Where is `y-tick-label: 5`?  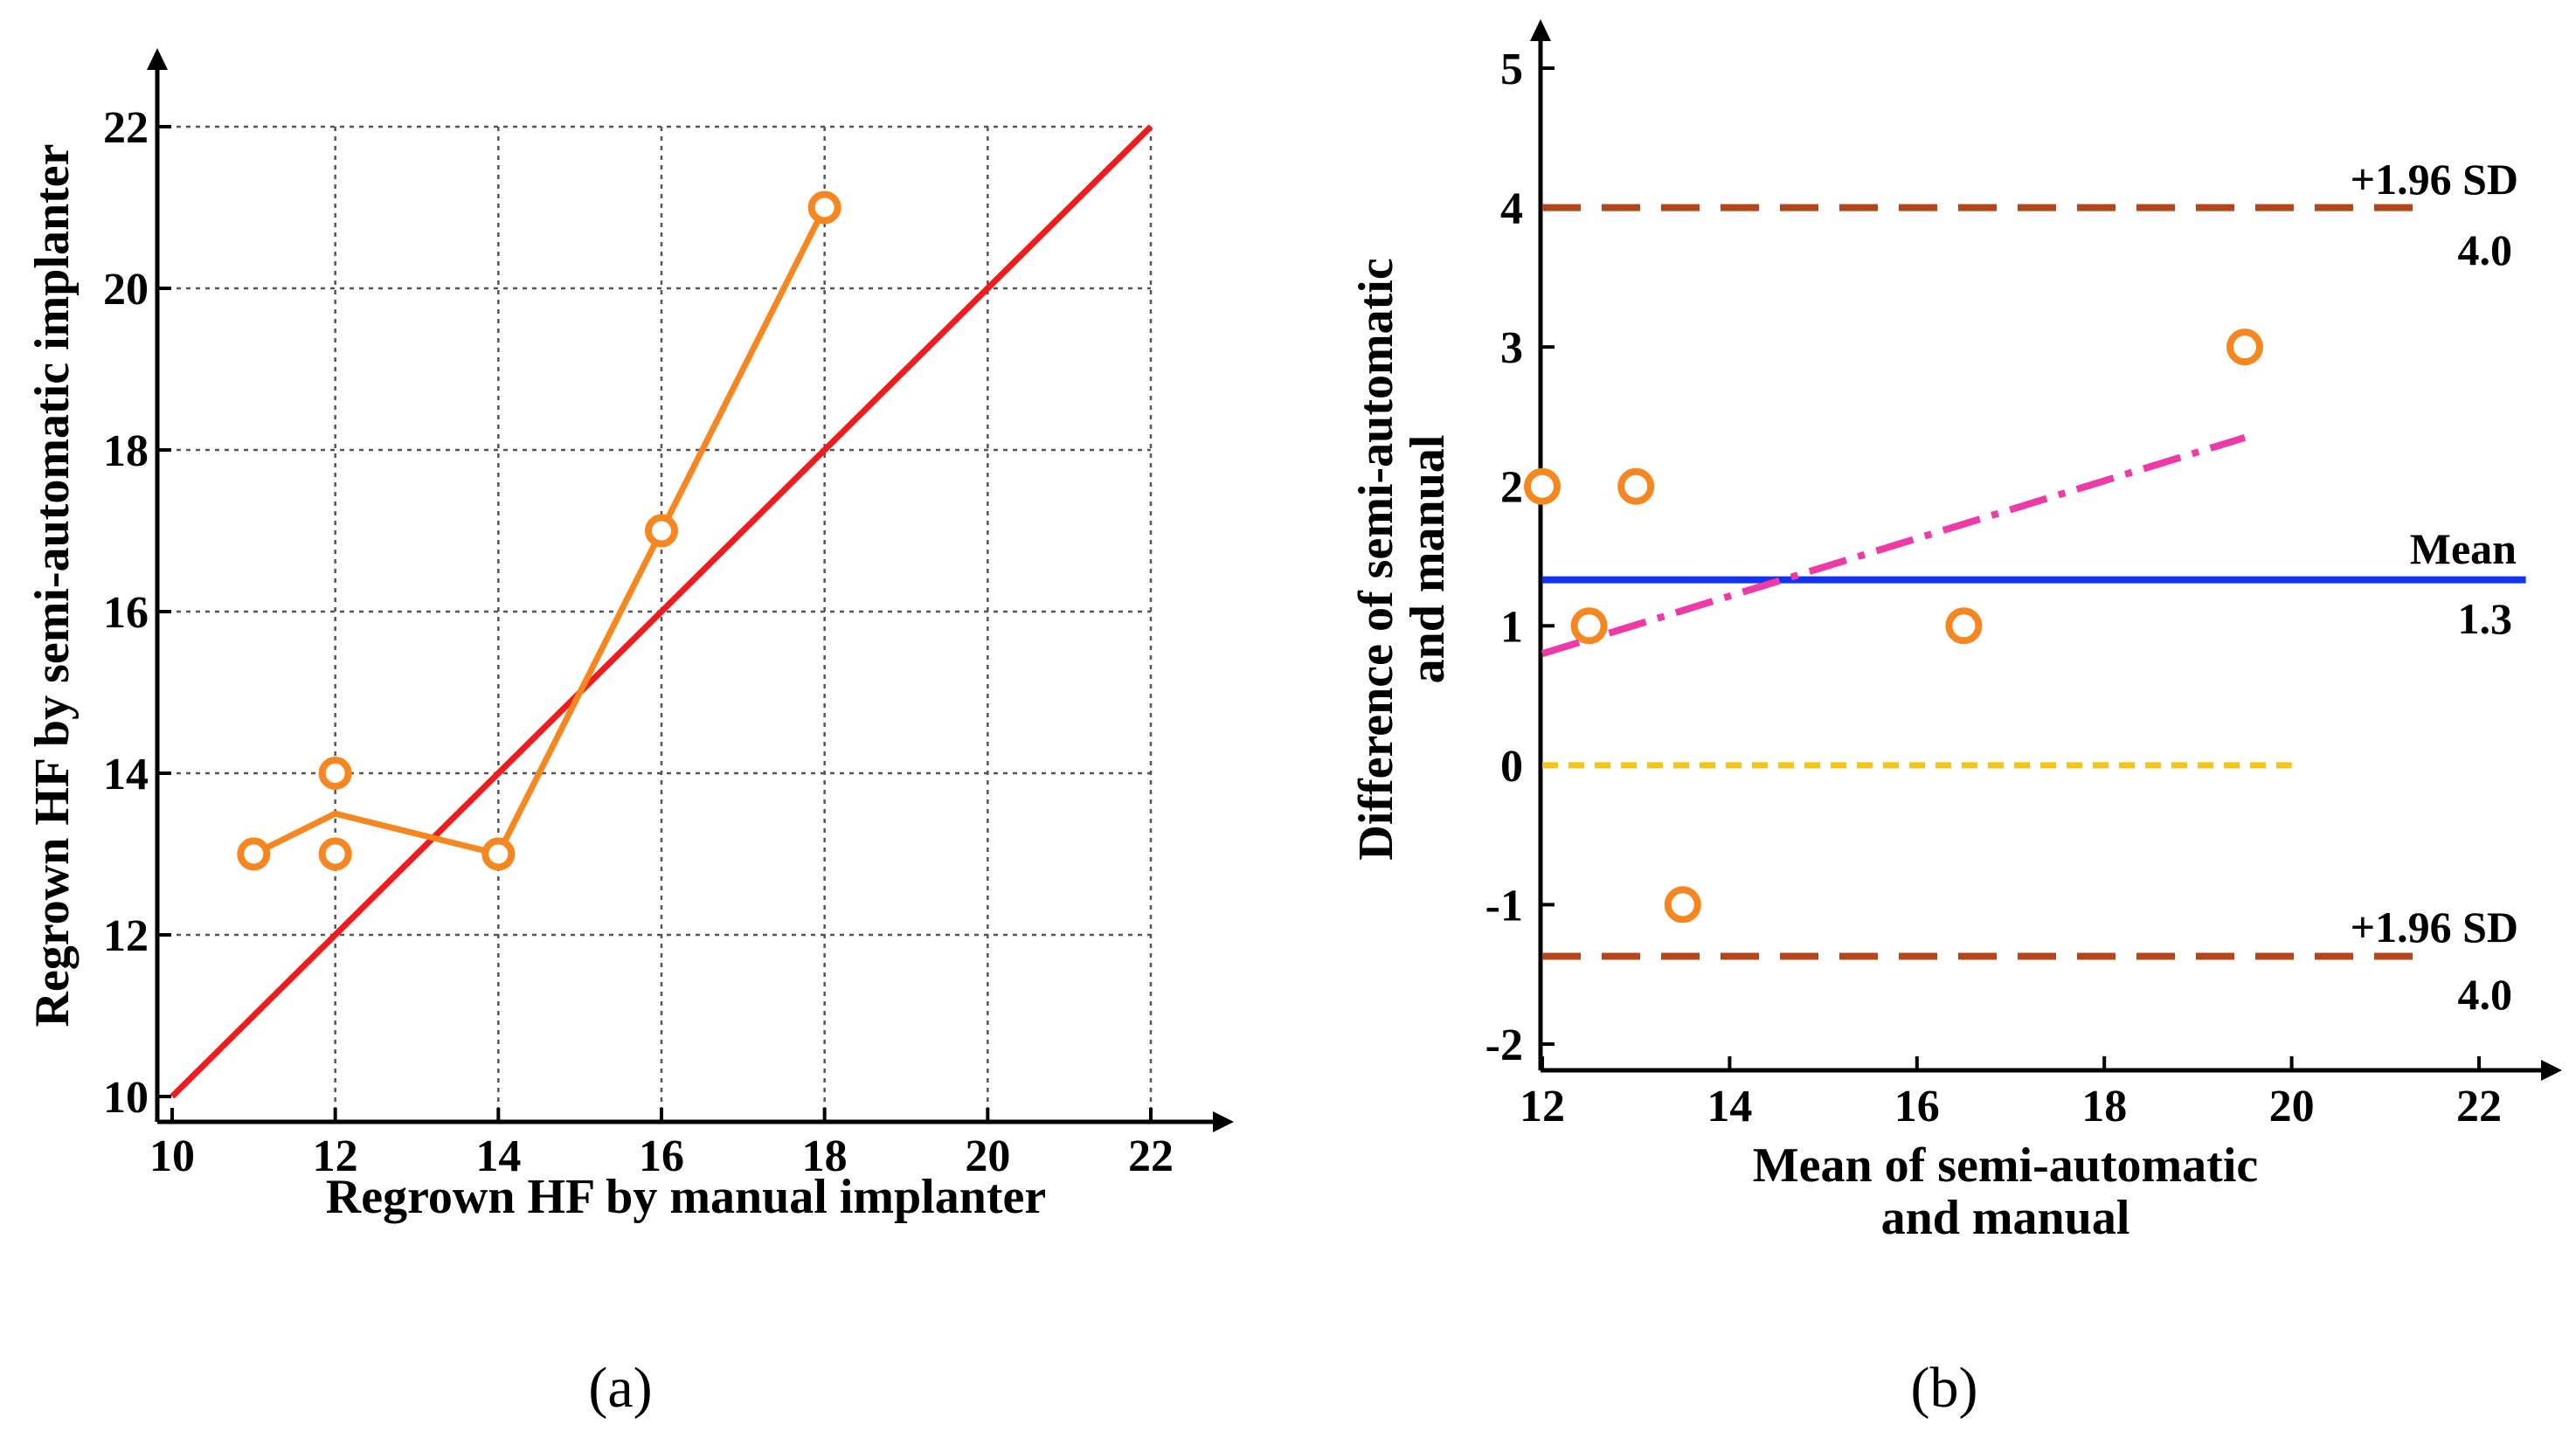 y-tick-label: 5 is located at coordinates (1511, 69).